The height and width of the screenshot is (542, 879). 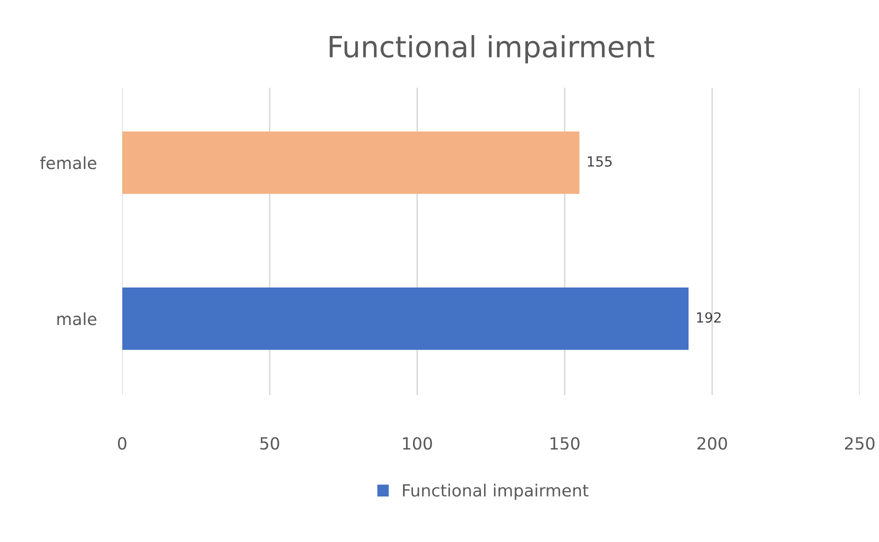 I want to click on data-label: 192, so click(x=709, y=317).